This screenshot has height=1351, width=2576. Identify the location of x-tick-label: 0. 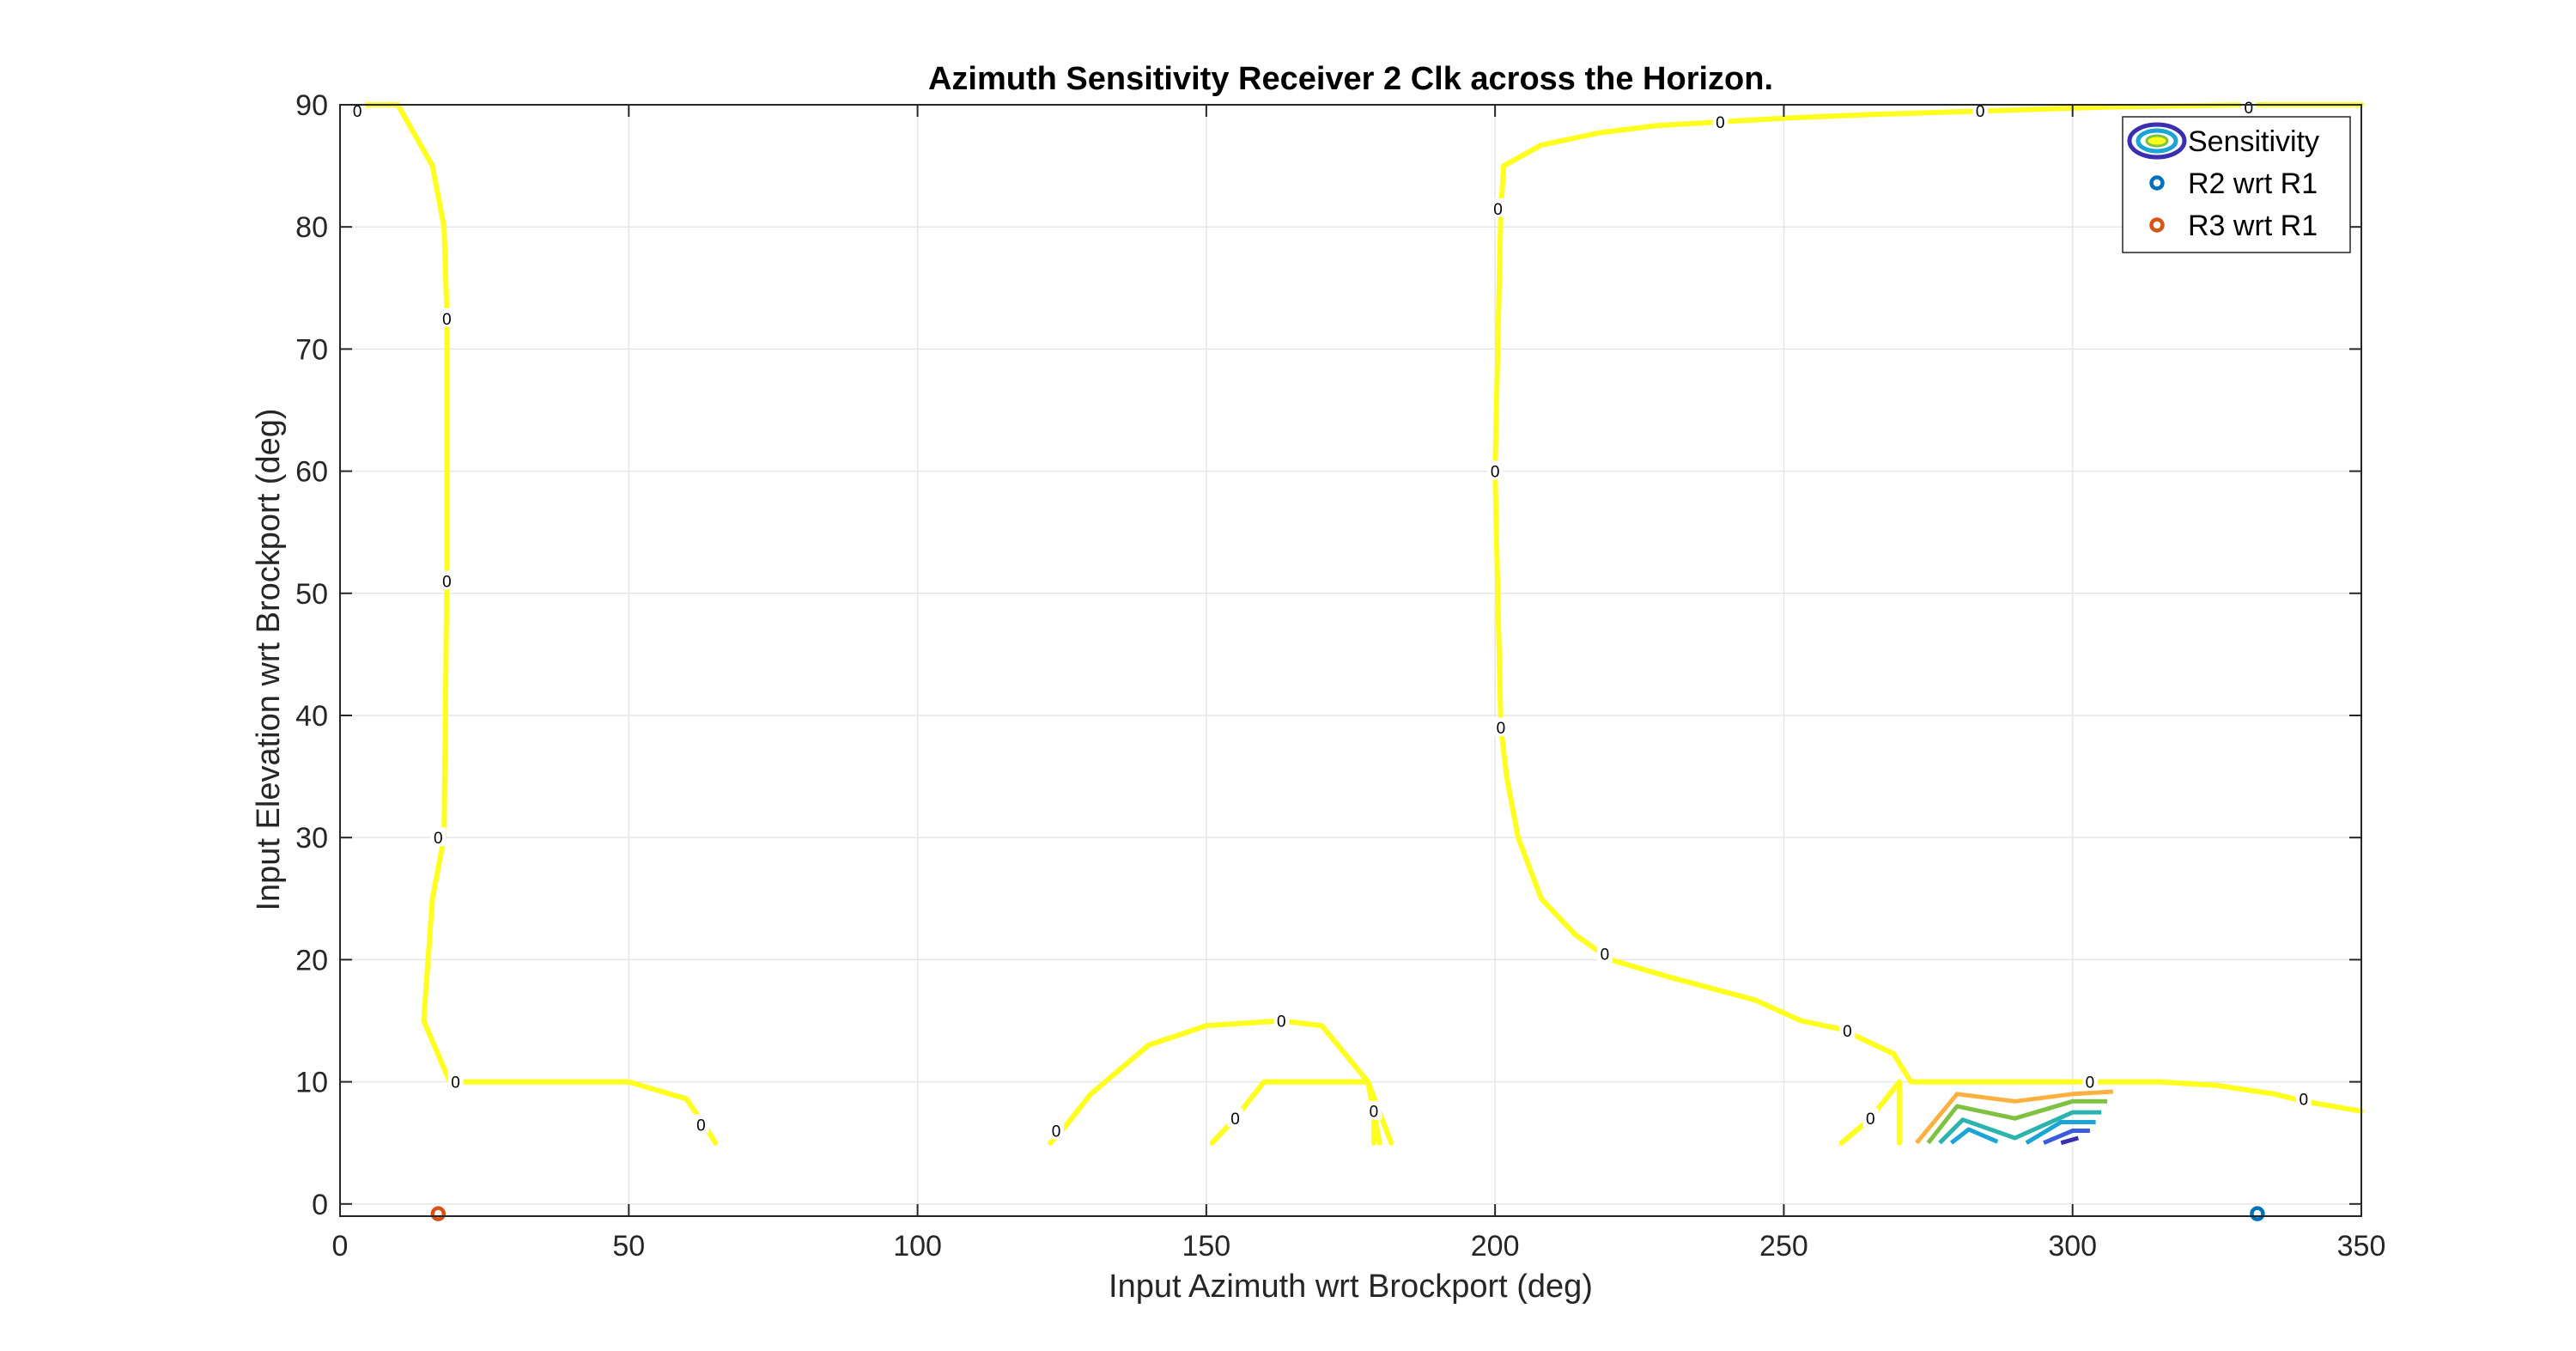
(340, 1246).